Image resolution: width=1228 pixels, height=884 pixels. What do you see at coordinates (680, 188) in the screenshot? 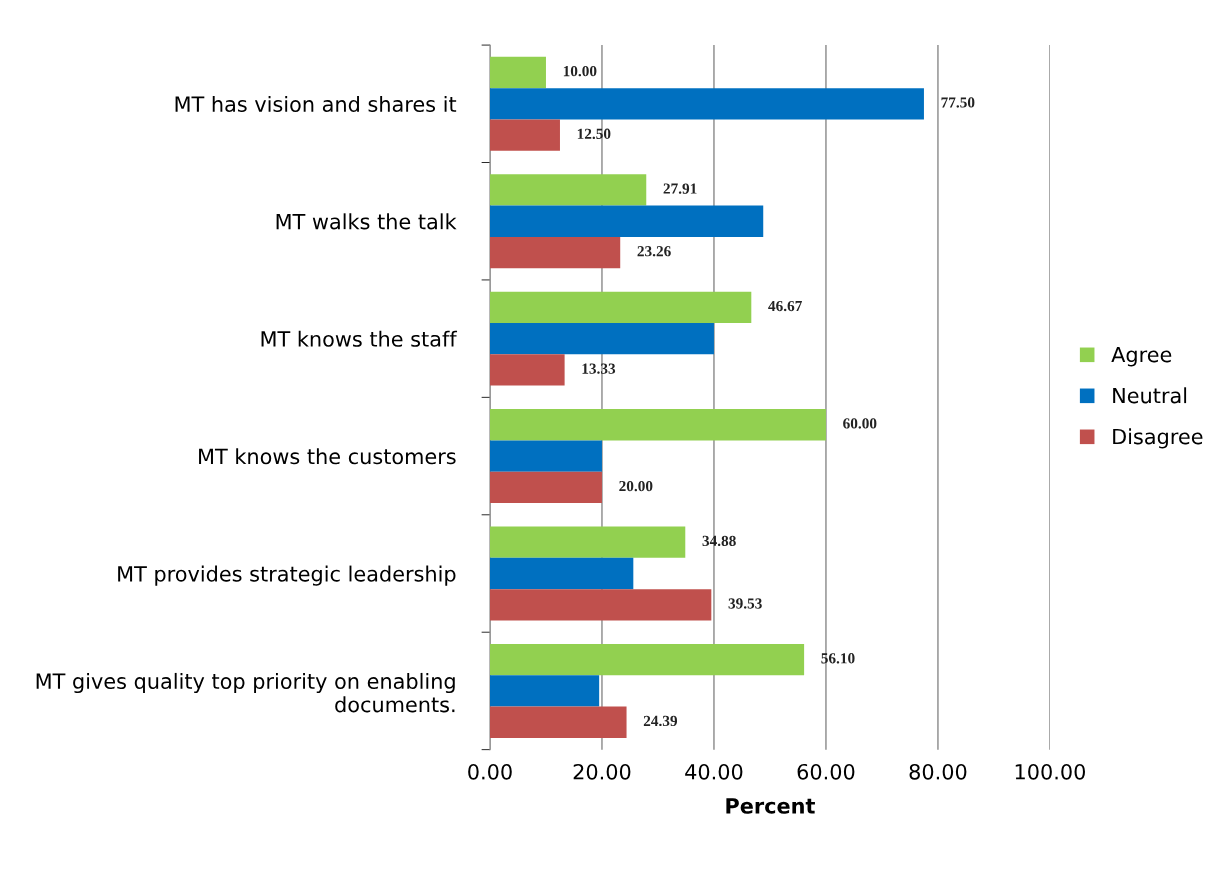
I see `data-label: 27.91` at bounding box center [680, 188].